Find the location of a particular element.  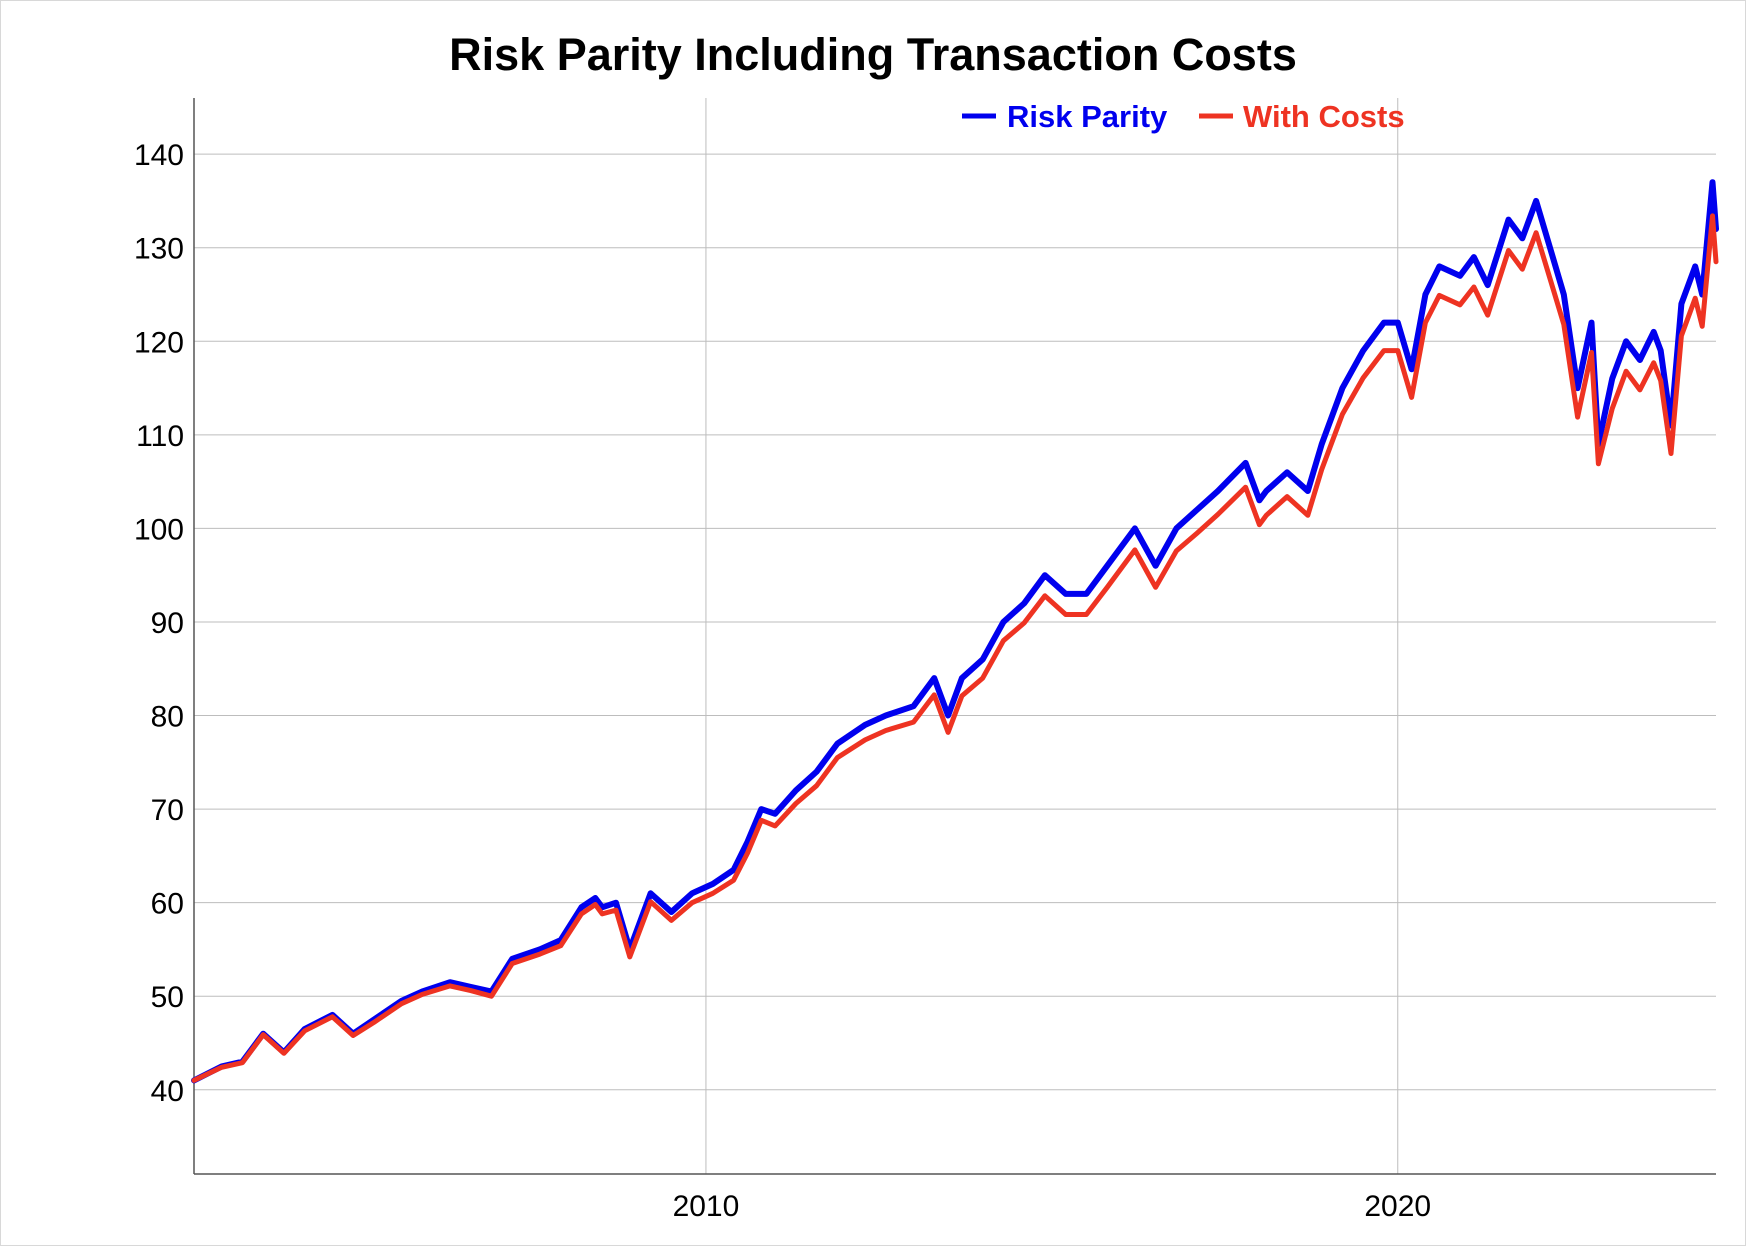

y-tick-label: 140 is located at coordinates (159, 155).